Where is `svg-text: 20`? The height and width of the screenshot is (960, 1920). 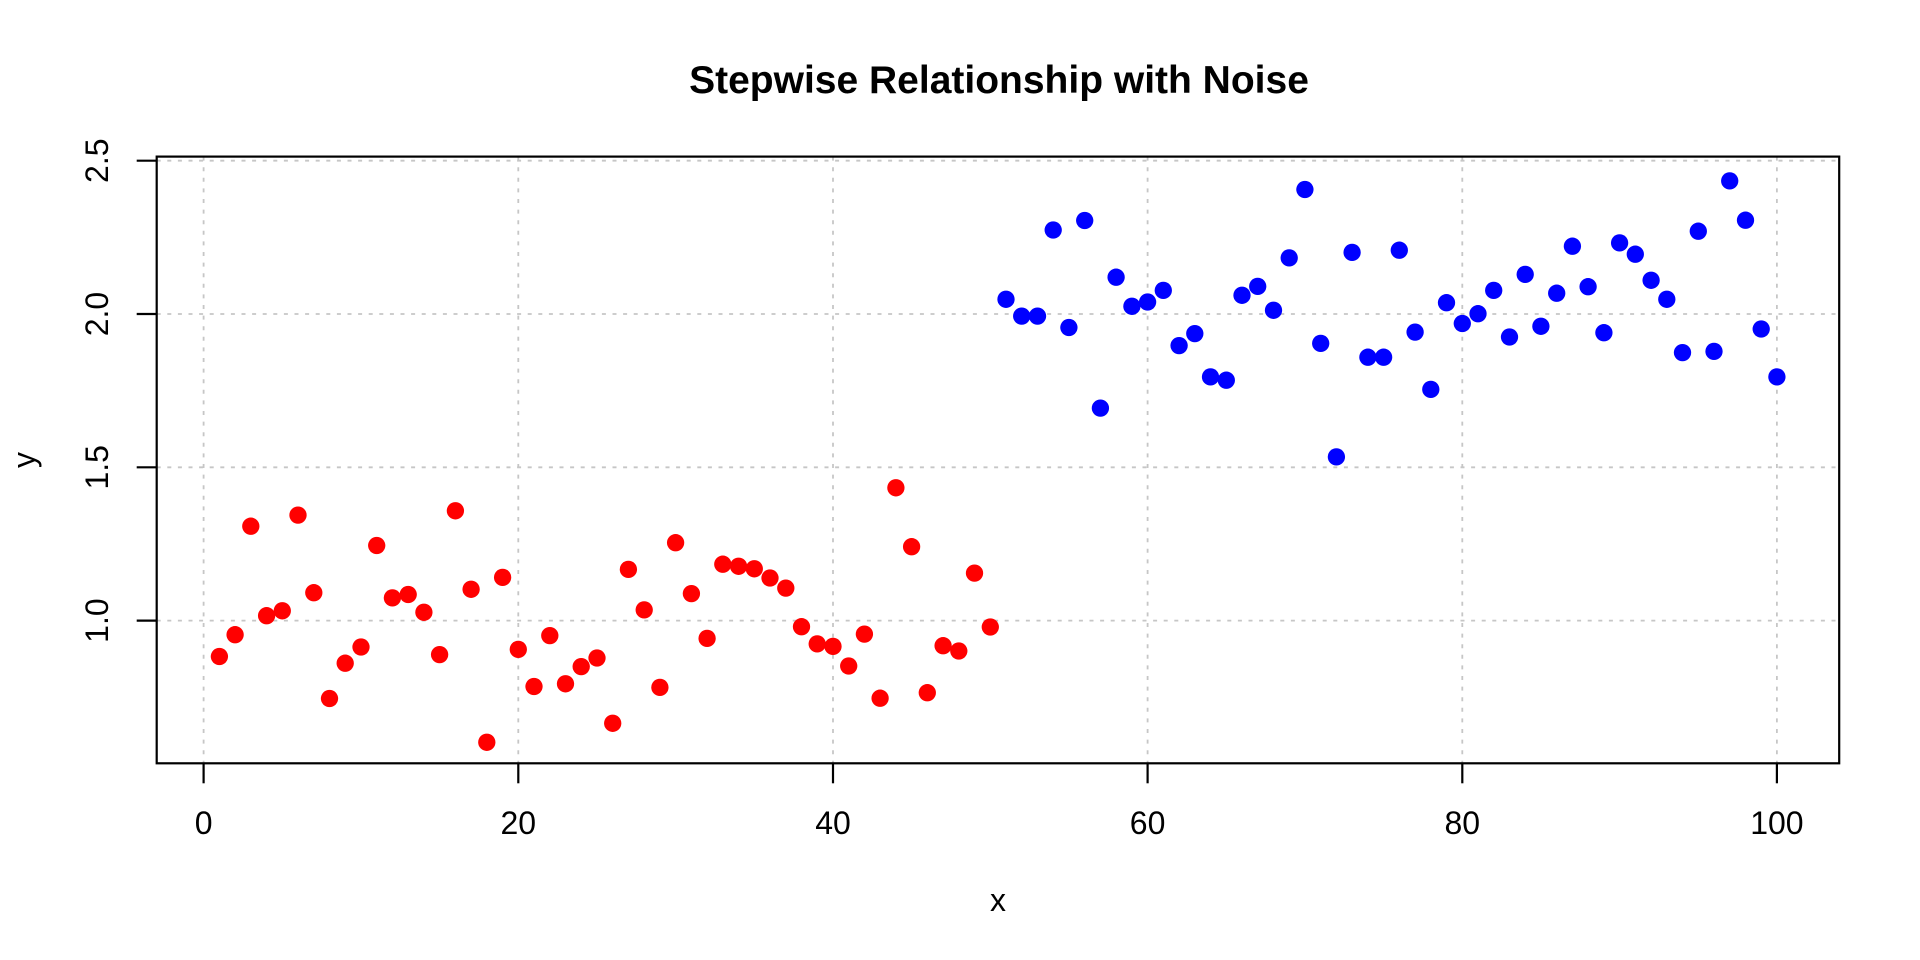 svg-text: 20 is located at coordinates (519, 823).